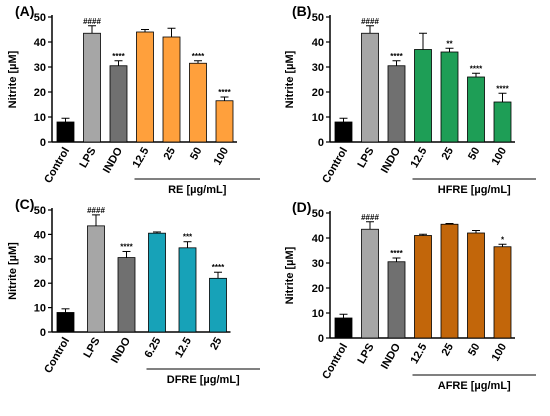 The image size is (550, 416). What do you see at coordinates (43, 143) in the screenshot?
I see `panel-a-y-tick-label: 0` at bounding box center [43, 143].